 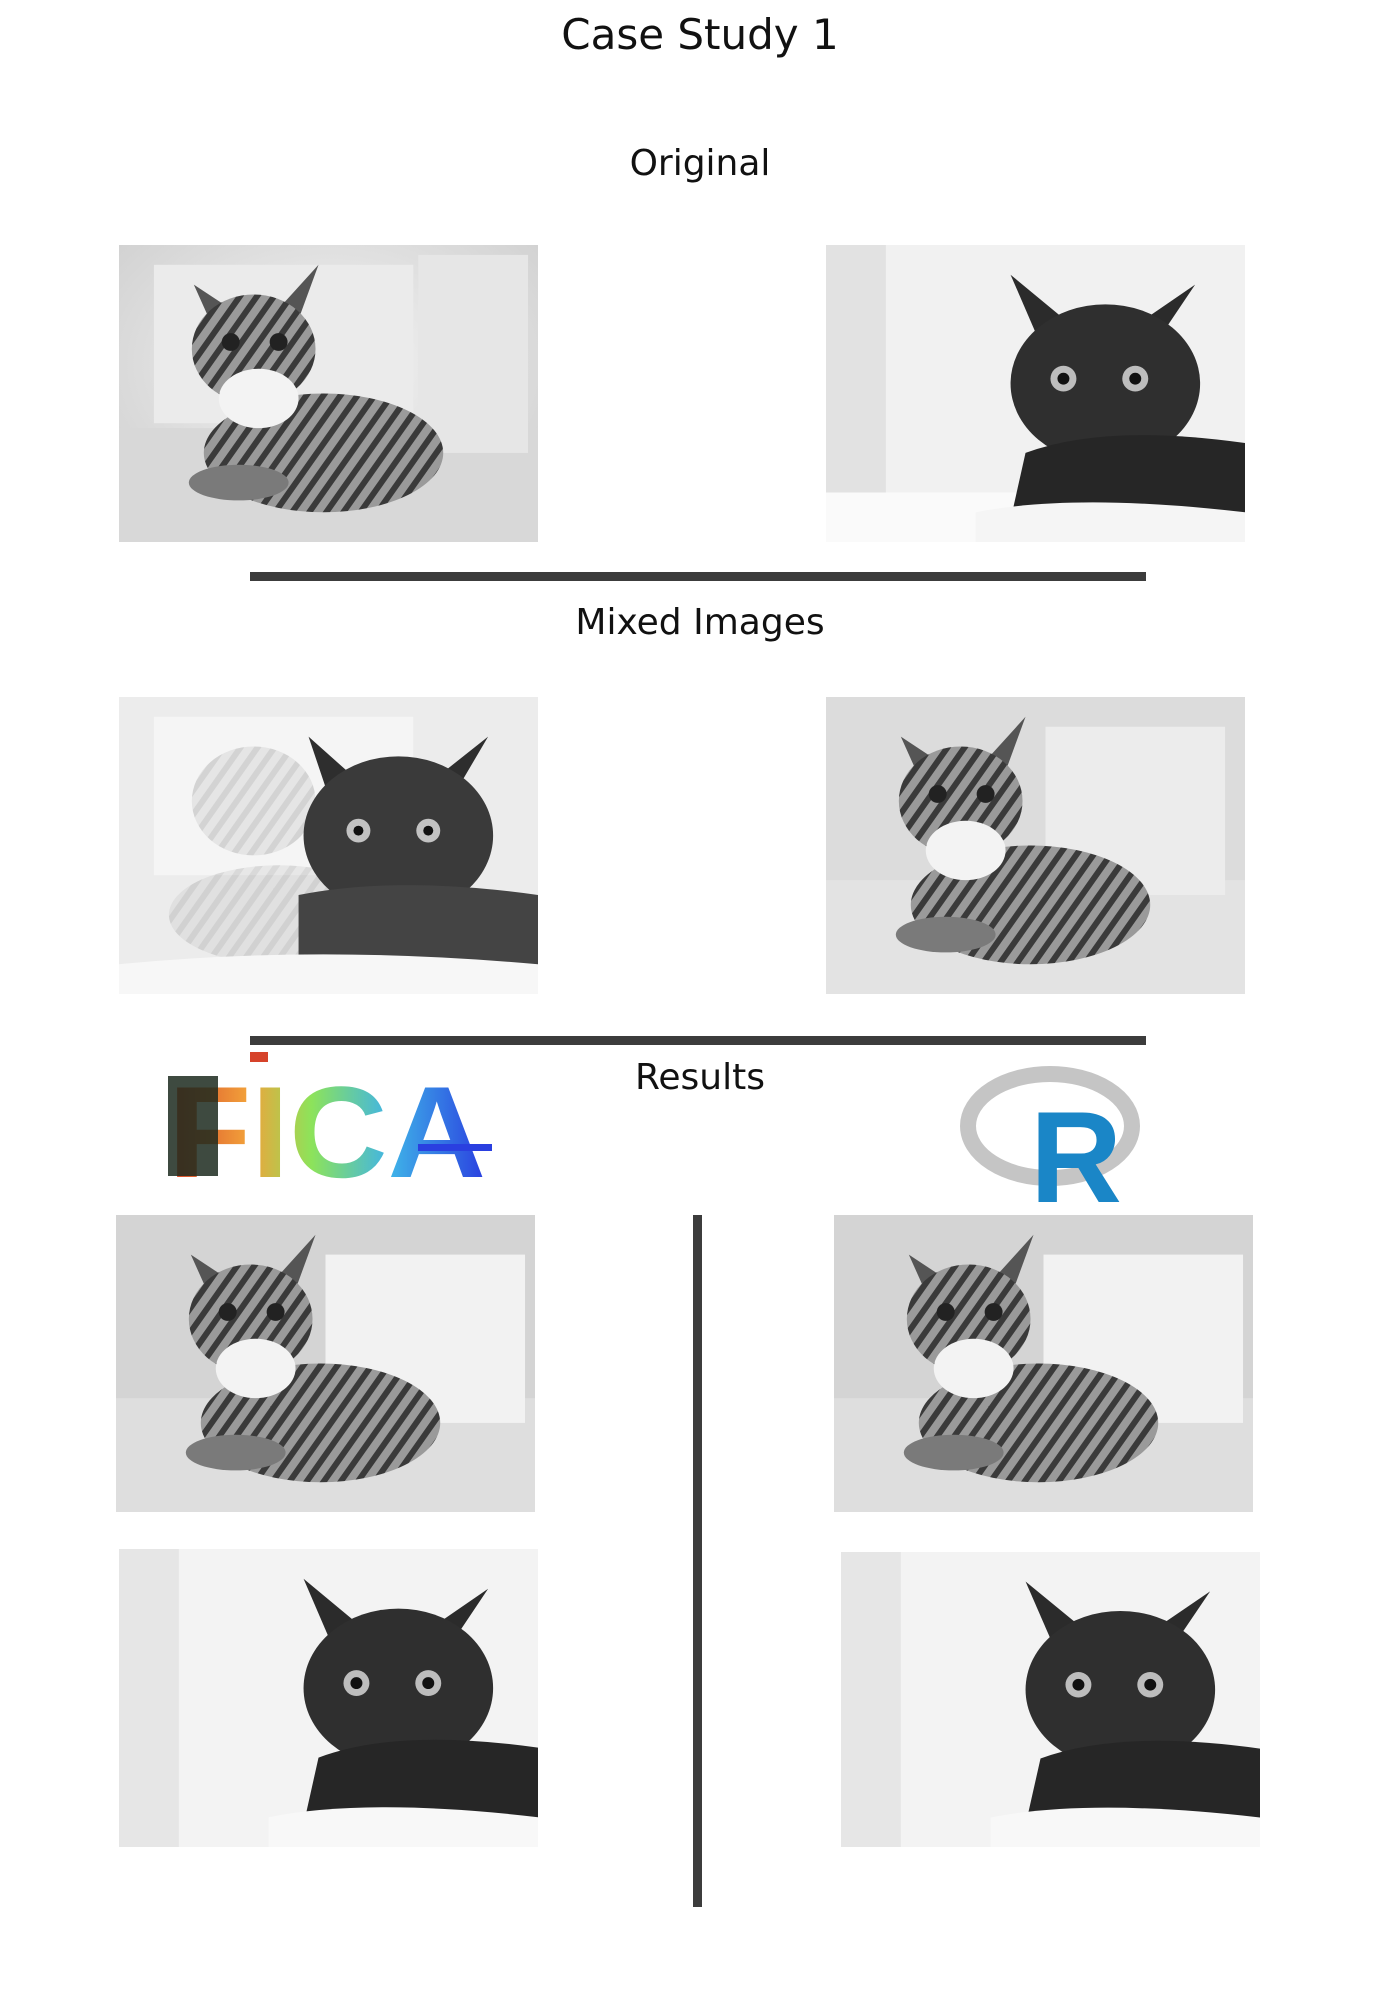 I want to click on results-vertical-divider, so click(x=697, y=1561).